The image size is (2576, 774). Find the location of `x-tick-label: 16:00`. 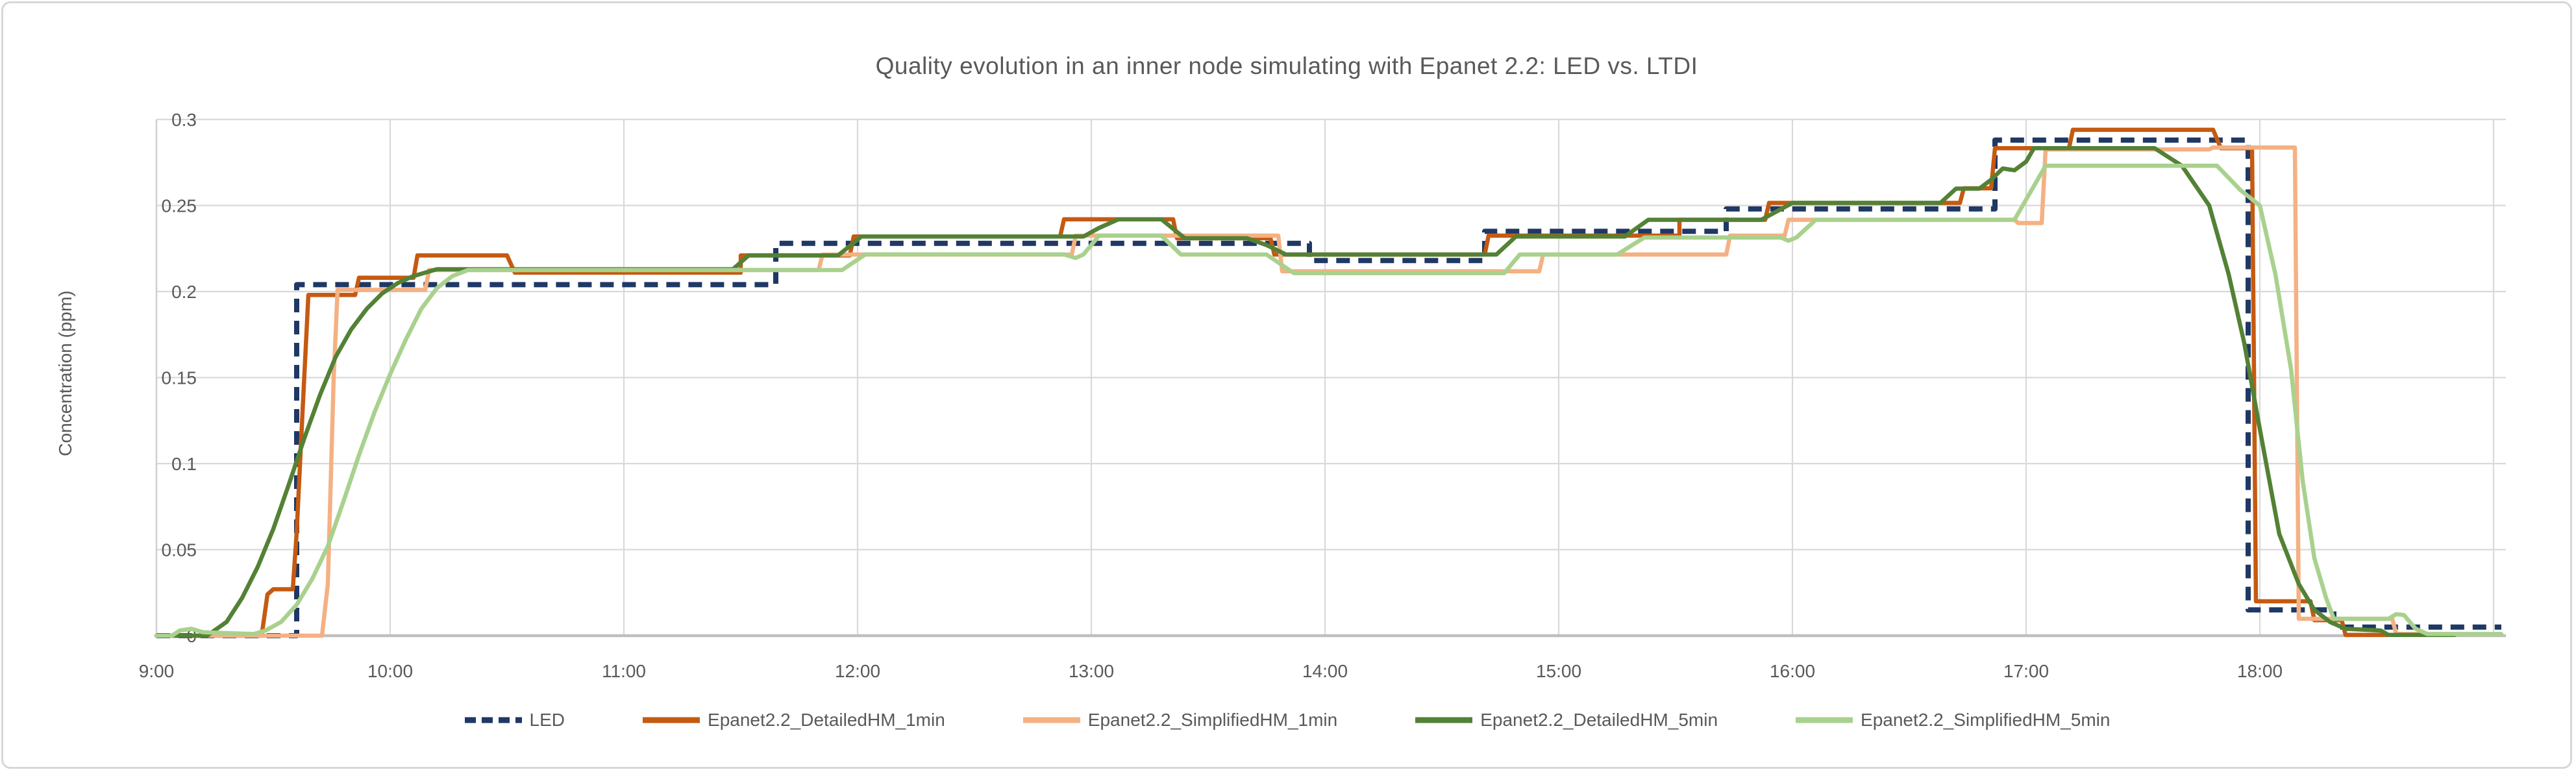

x-tick-label: 16:00 is located at coordinates (1792, 671).